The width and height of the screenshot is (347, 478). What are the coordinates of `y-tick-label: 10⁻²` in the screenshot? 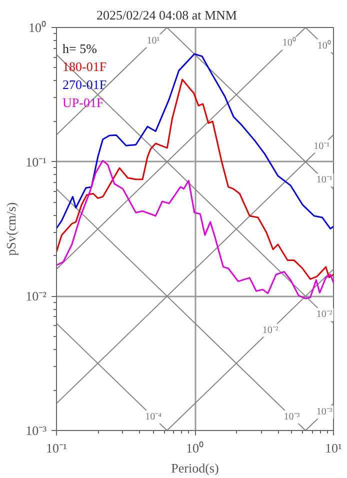 It's located at (36, 296).